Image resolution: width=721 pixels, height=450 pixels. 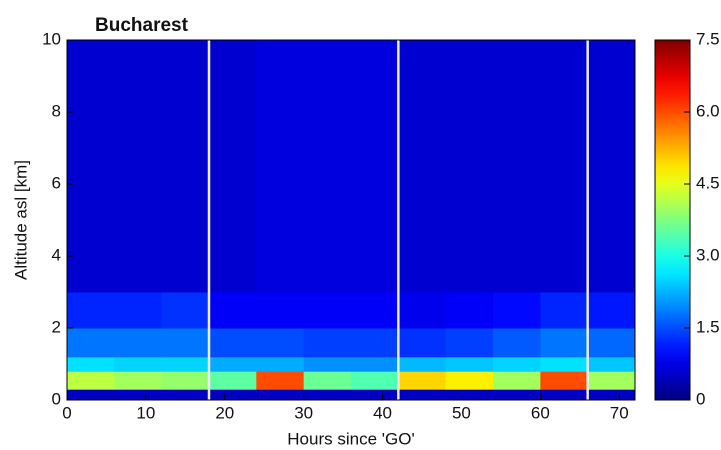 I want to click on colorbar, so click(x=672, y=220).